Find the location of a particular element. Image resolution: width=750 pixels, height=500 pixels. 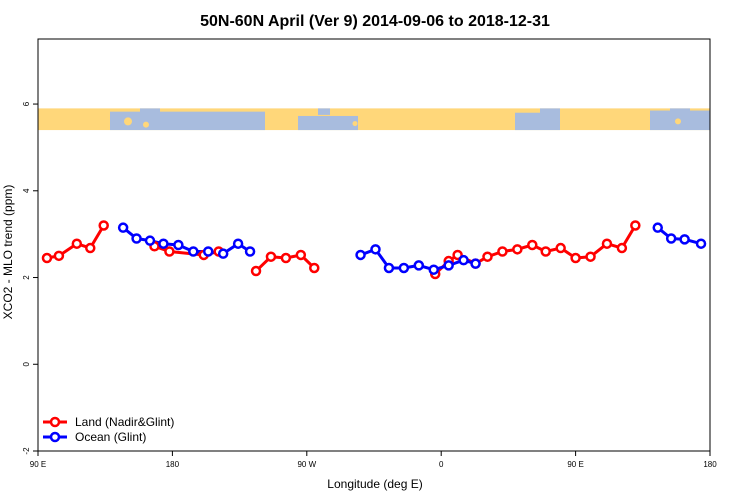

x-tick-label: 0 is located at coordinates (441, 464).